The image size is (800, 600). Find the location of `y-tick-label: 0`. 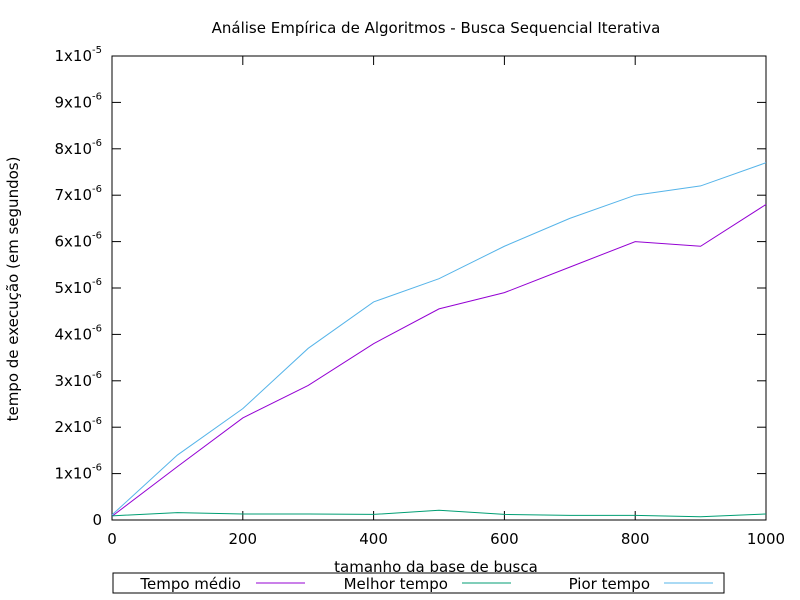

y-tick-label: 0 is located at coordinates (97, 520).